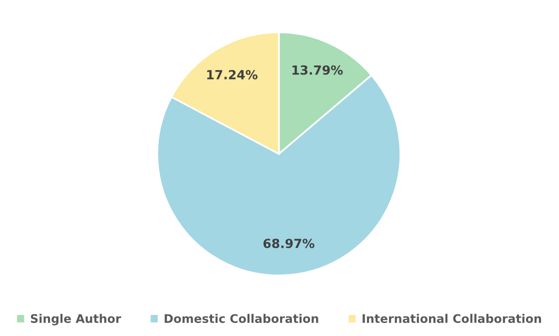  What do you see at coordinates (288, 243) in the screenshot?
I see `data-label: 68.97%` at bounding box center [288, 243].